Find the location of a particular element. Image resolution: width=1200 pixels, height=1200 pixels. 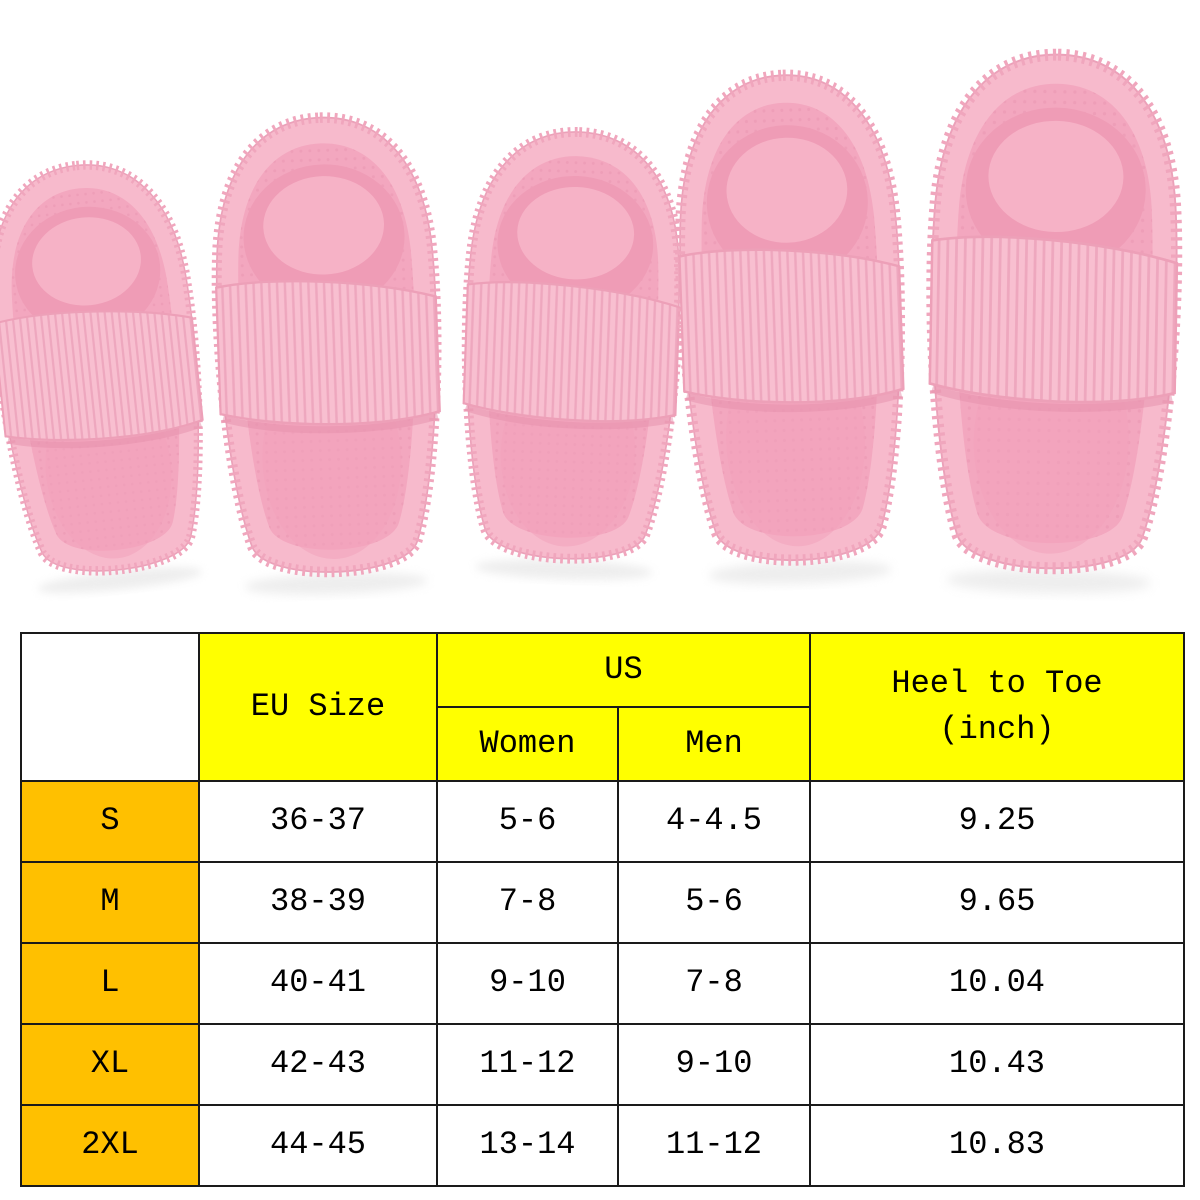

eu-size-cell: 38-39 is located at coordinates (318, 902).